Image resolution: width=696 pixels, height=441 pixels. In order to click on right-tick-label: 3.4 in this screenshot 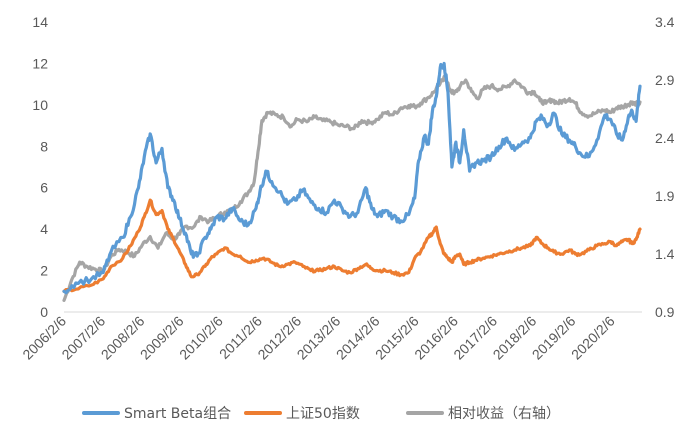, I will do `click(665, 22)`.